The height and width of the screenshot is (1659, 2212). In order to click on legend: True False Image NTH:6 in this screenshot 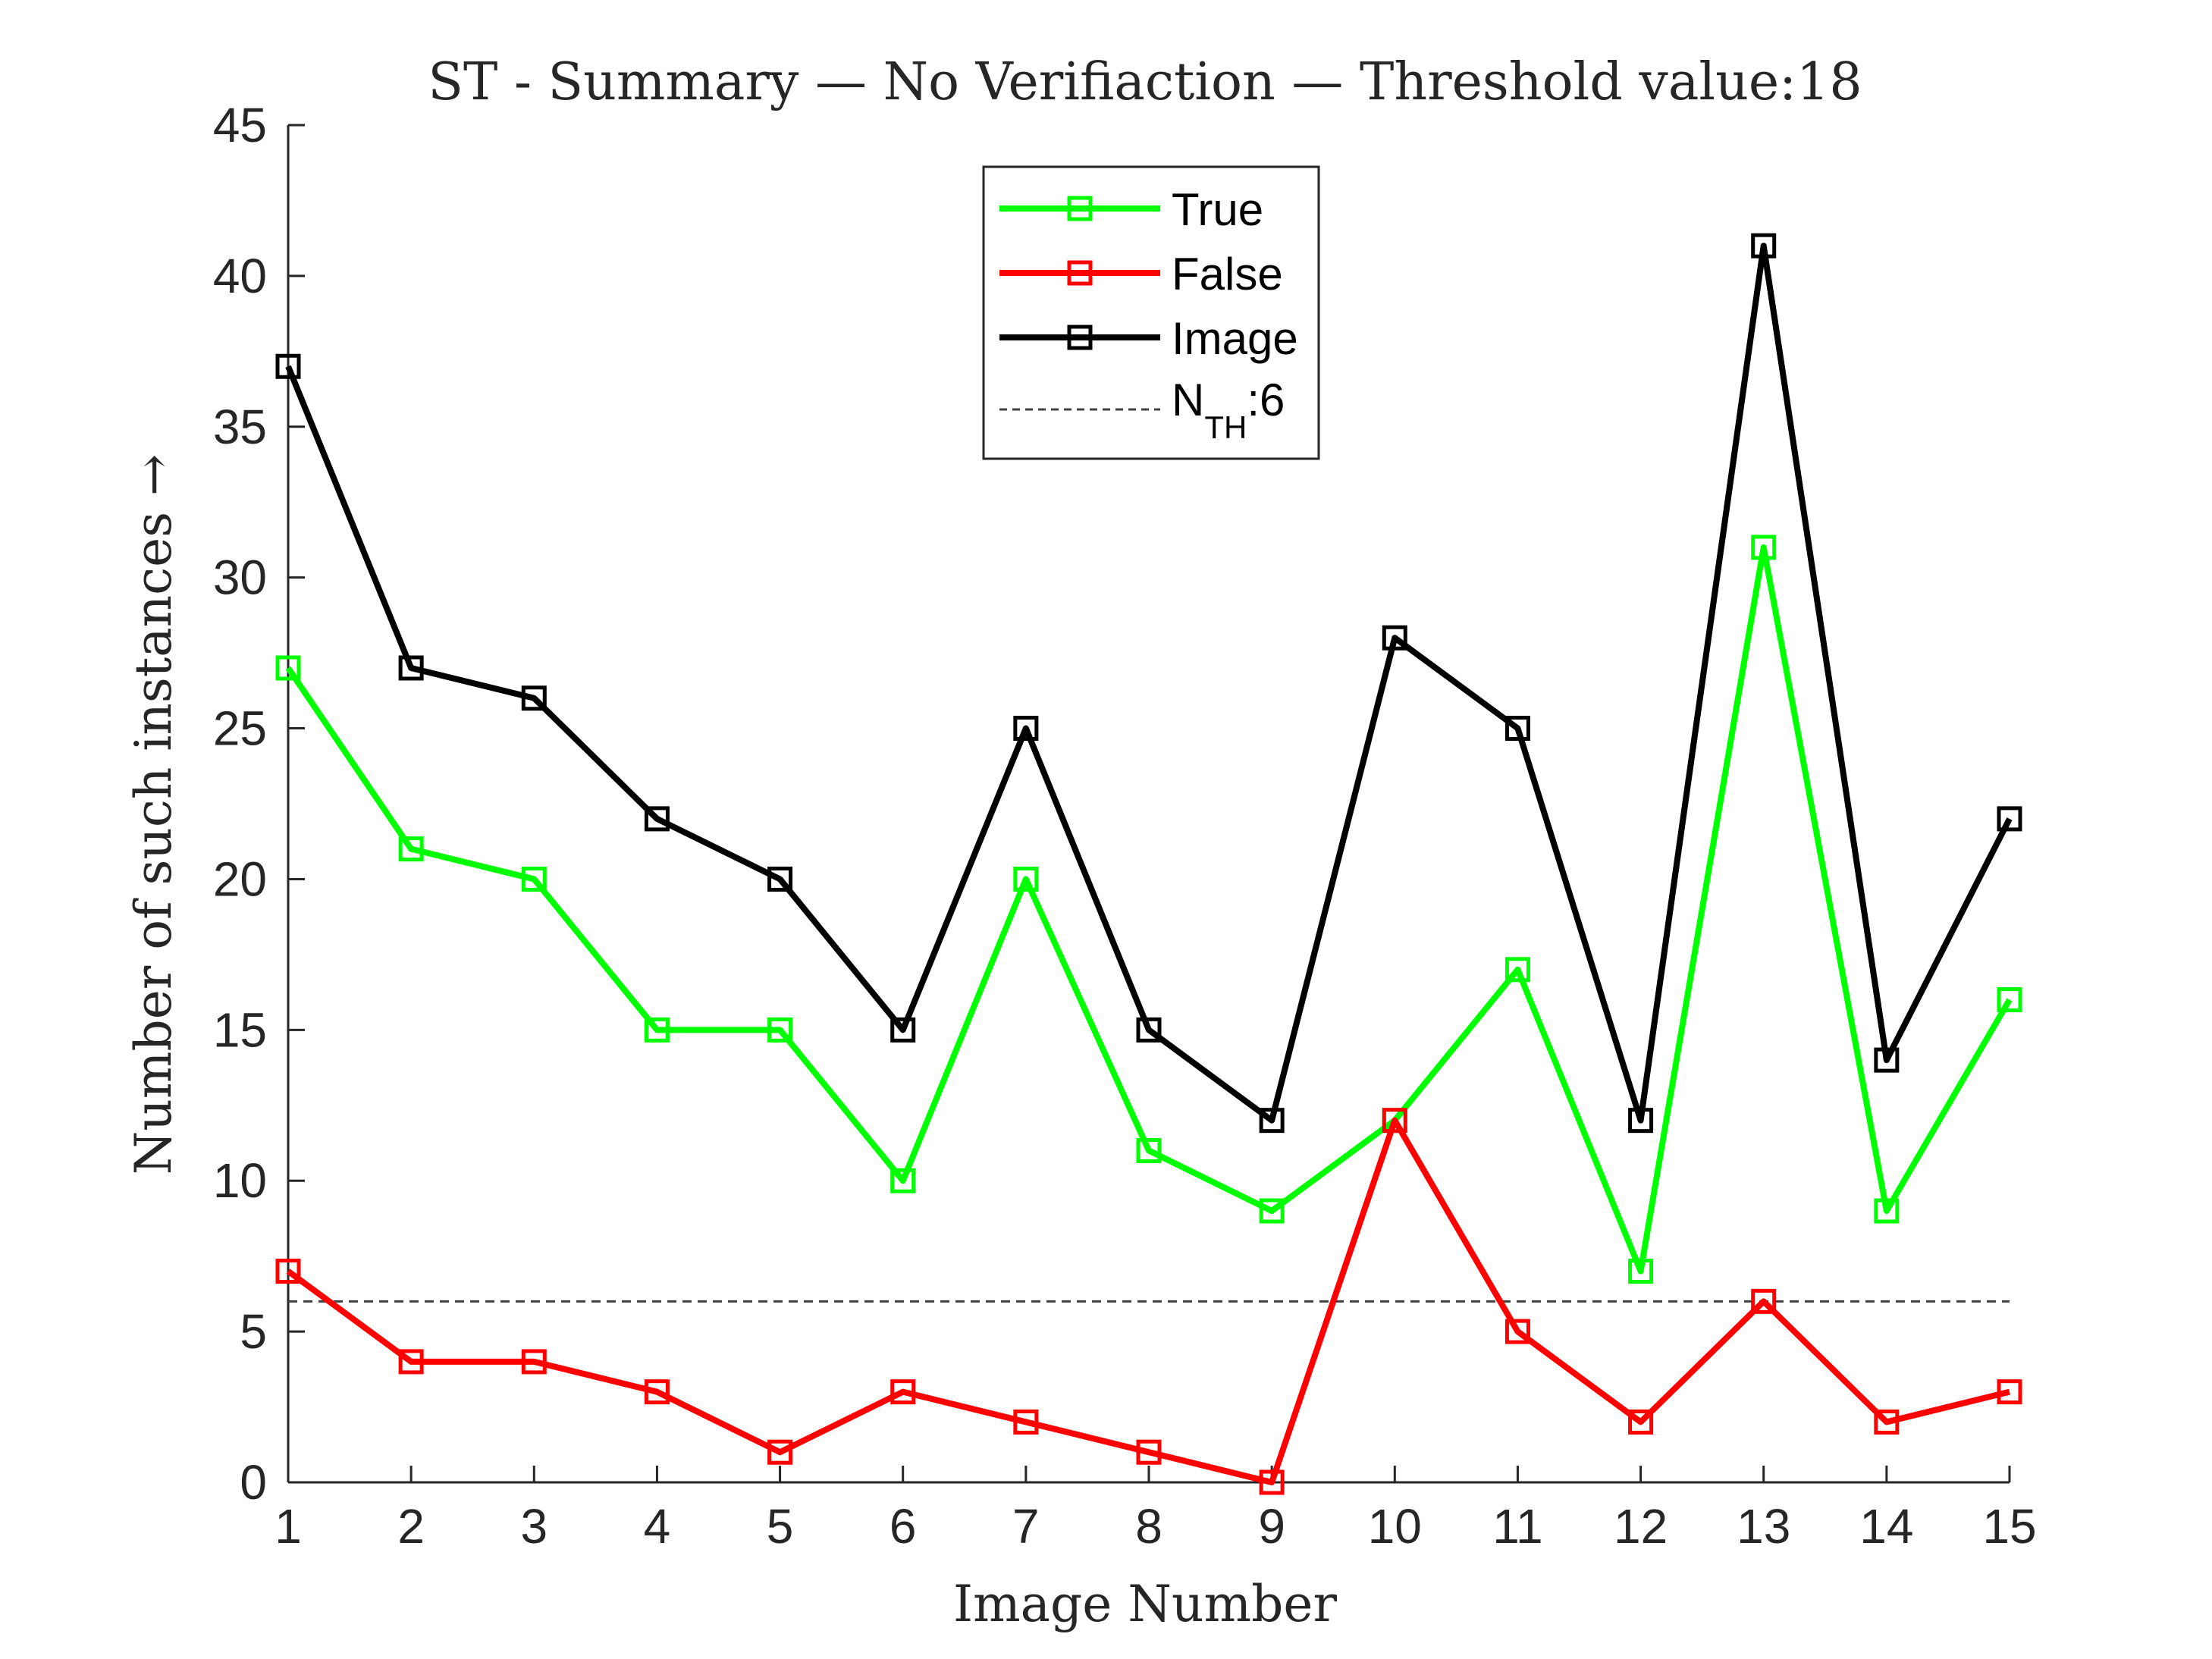, I will do `click(1151, 312)`.